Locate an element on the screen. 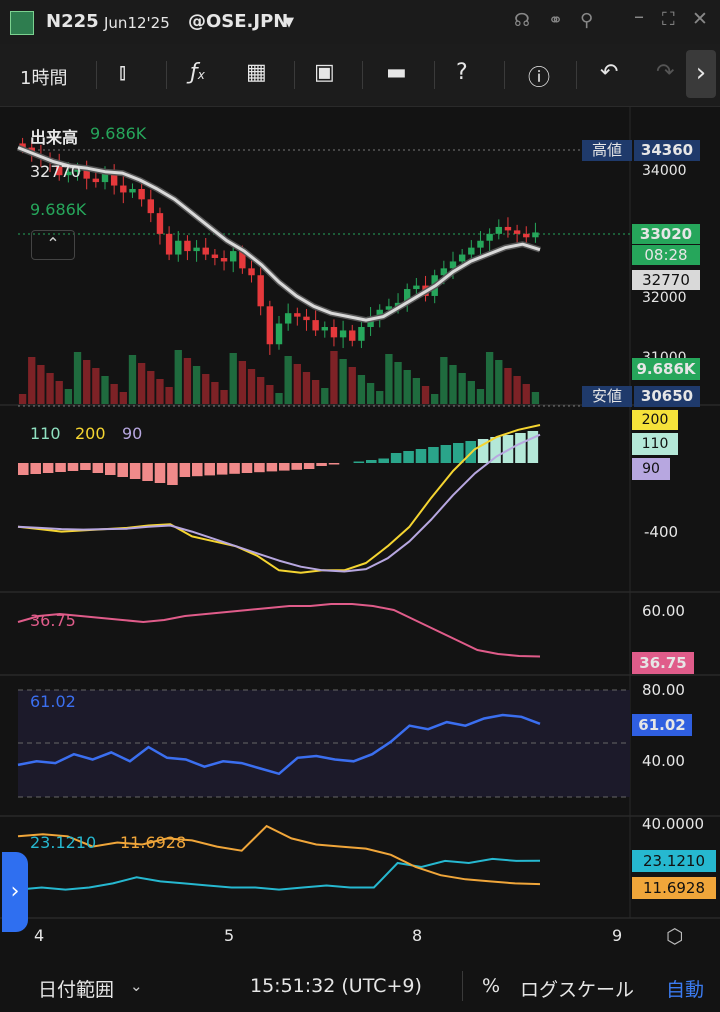 The width and height of the screenshot is (720, 1012). symbol-title: N225 is located at coordinates (72, 21).